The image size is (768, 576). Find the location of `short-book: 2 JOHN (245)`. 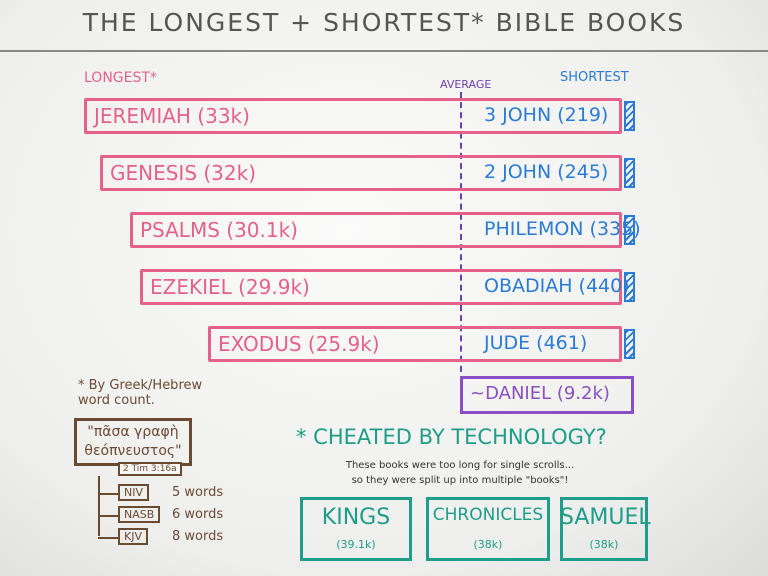

short-book: 2 JOHN (245) is located at coordinates (546, 172).